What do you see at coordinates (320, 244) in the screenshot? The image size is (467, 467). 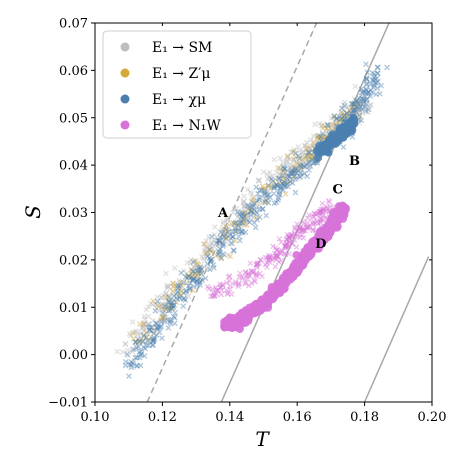 I see `annotation-d: D` at bounding box center [320, 244].